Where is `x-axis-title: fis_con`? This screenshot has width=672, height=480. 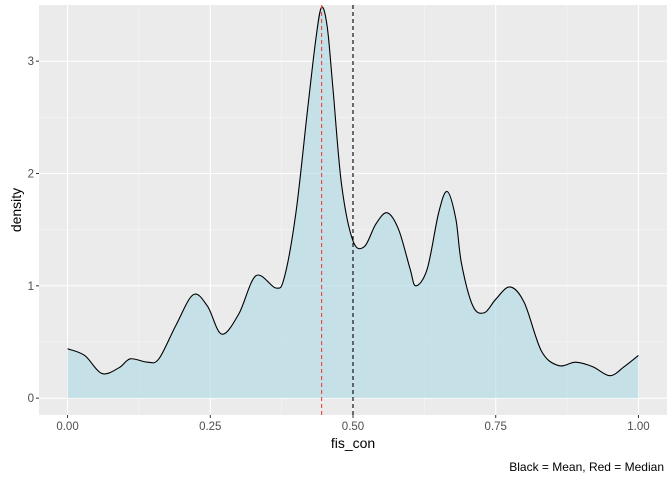 x-axis-title: fis_con is located at coordinates (353, 443).